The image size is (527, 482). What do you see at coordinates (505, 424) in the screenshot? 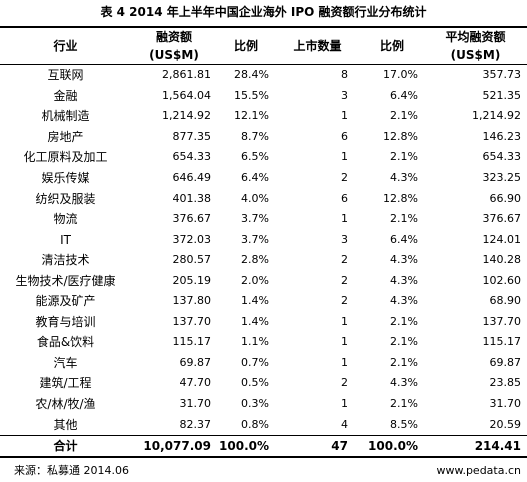
I see `average-cell: 20.59` at bounding box center [505, 424].